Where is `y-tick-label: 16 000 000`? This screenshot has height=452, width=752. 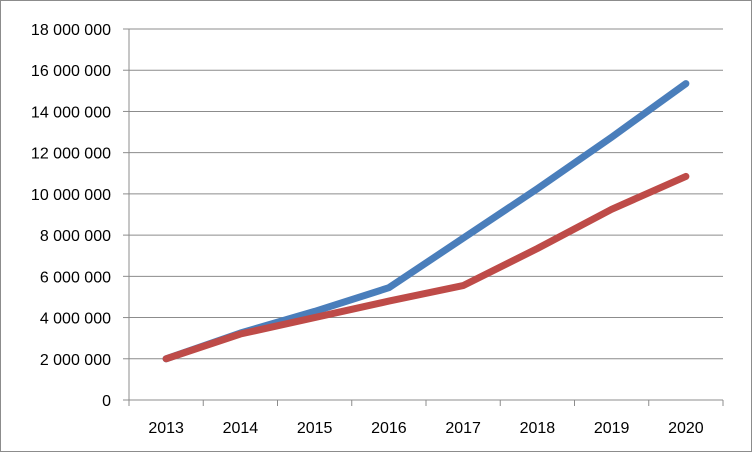 y-tick-label: 16 000 000 is located at coordinates (71, 71).